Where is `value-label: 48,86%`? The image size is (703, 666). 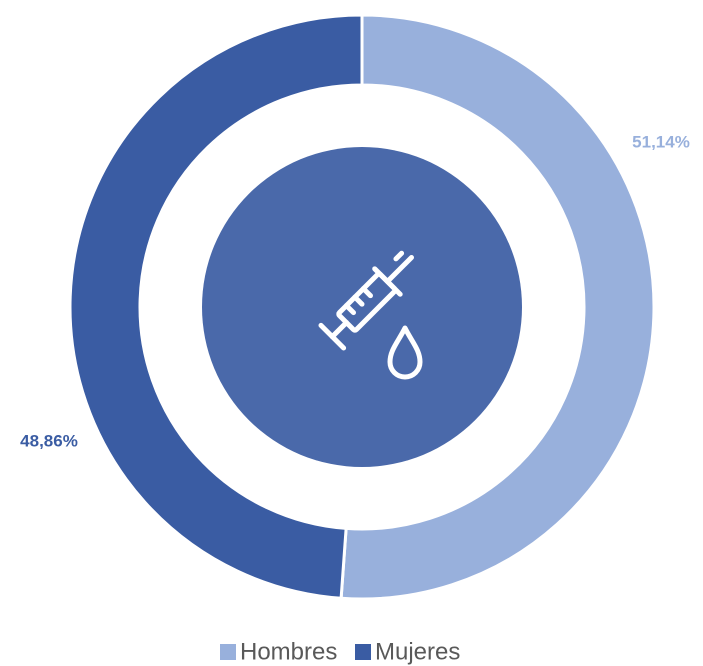 value-label: 48,86% is located at coordinates (49, 440).